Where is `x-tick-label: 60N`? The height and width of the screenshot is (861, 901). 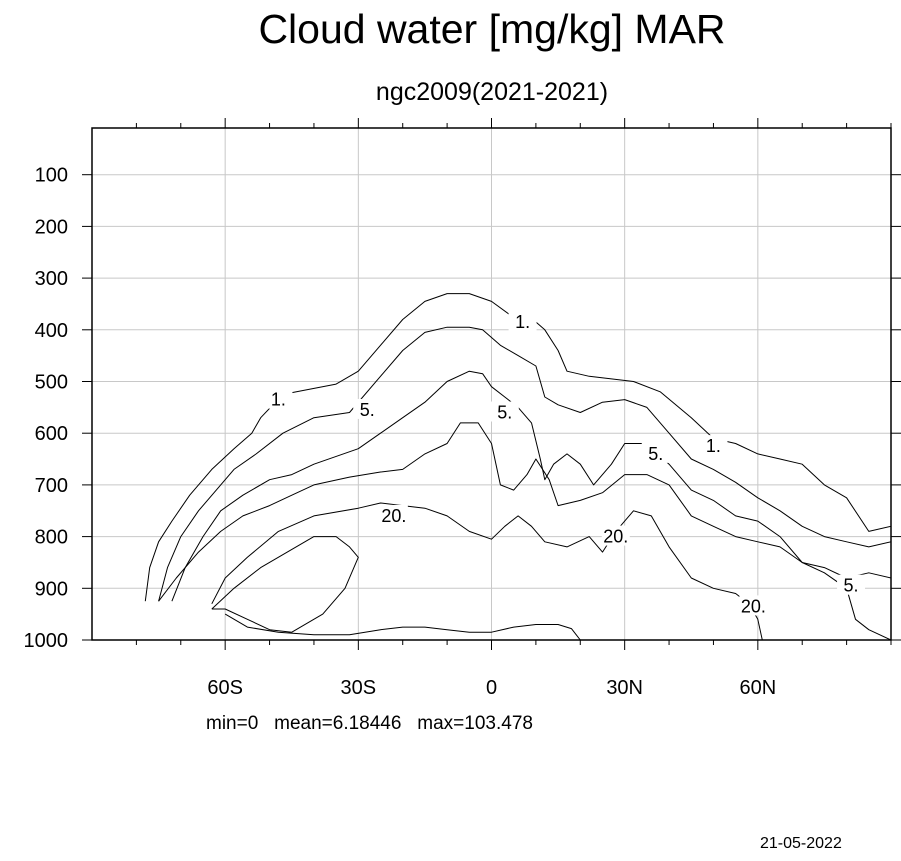 x-tick-label: 60N is located at coordinates (757, 688).